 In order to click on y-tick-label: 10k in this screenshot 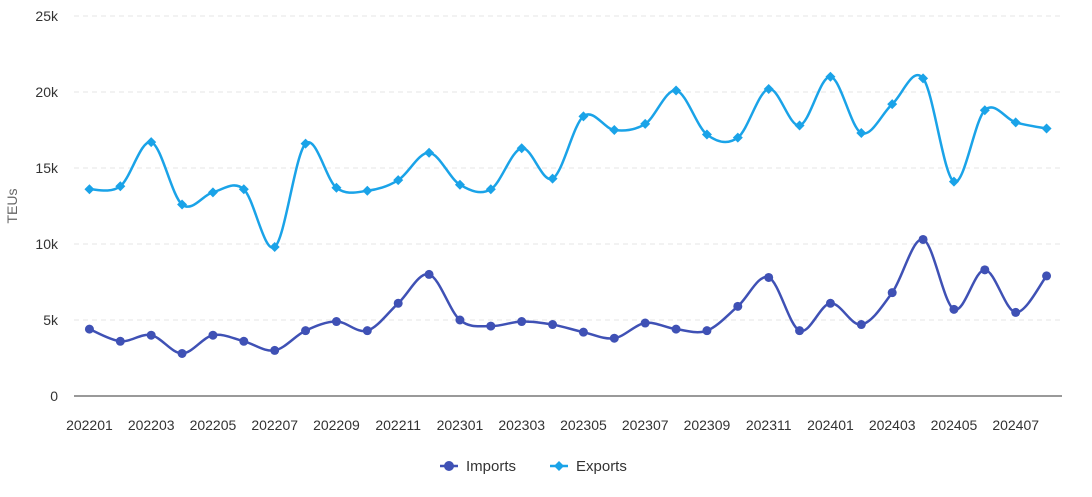, I will do `click(47, 244)`.